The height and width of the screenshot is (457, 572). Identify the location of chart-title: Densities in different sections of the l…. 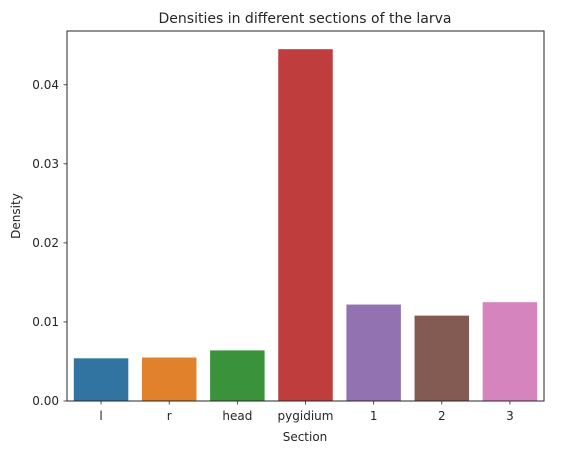
(305, 19).